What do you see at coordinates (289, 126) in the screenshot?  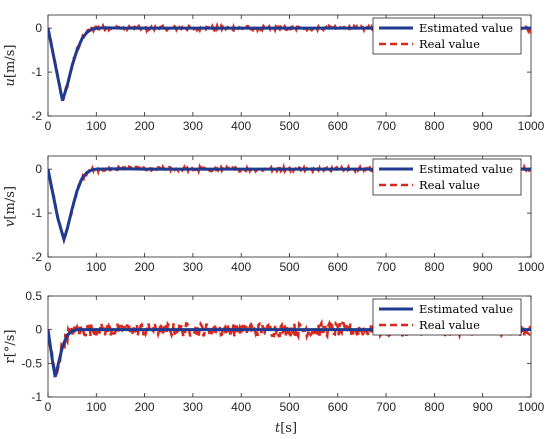 I see `x-tick-label-u: 500` at bounding box center [289, 126].